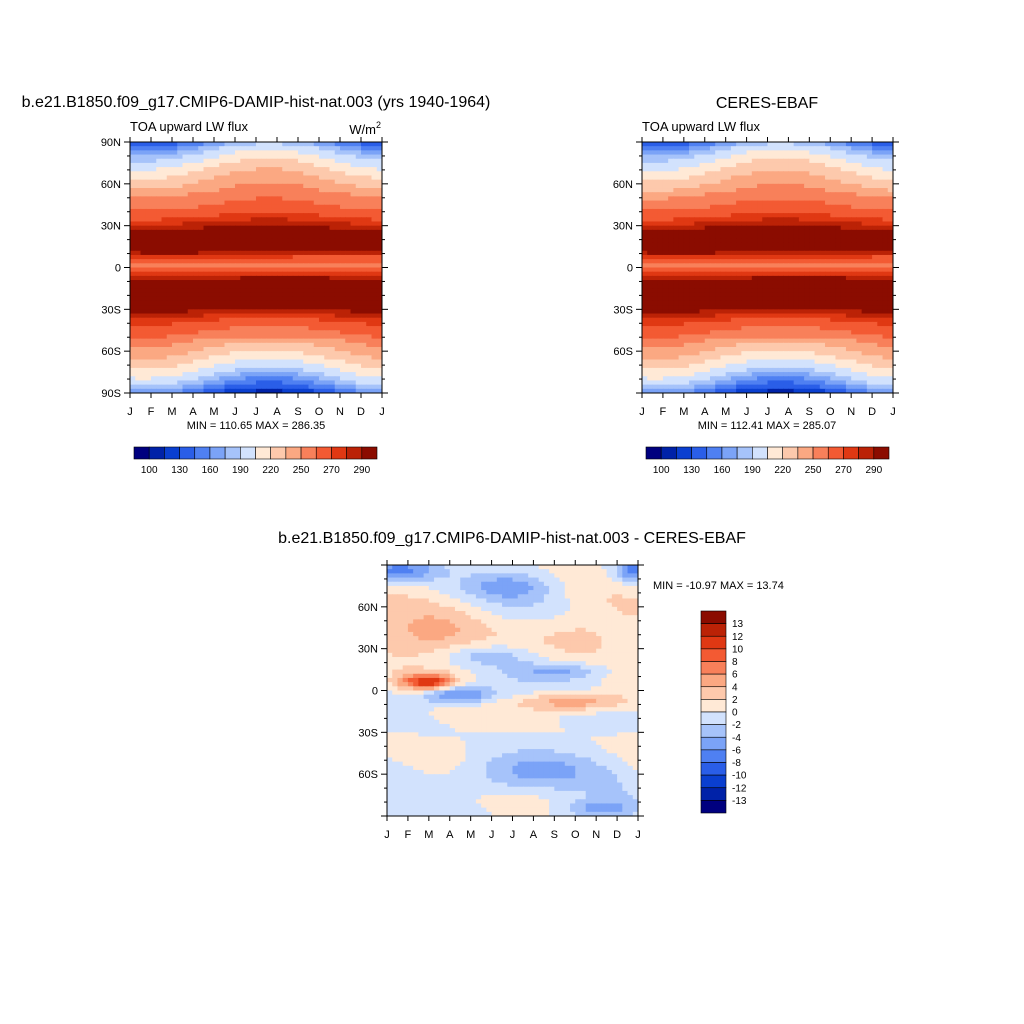 This screenshot has width=1024, height=1024. I want to click on x-tick-label: D, so click(361, 412).